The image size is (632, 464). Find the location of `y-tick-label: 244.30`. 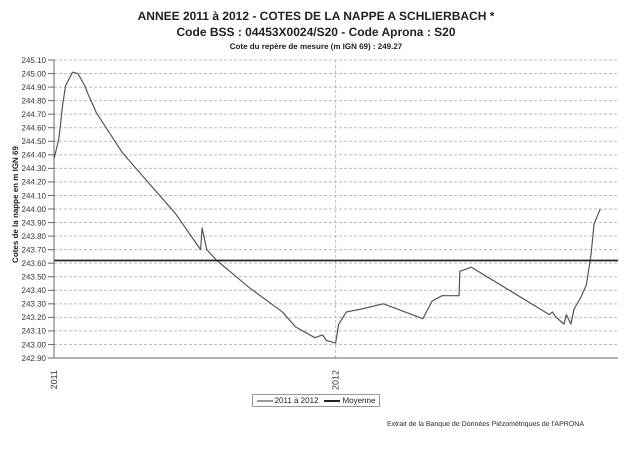

y-tick-label: 244.30 is located at coordinates (34, 169).